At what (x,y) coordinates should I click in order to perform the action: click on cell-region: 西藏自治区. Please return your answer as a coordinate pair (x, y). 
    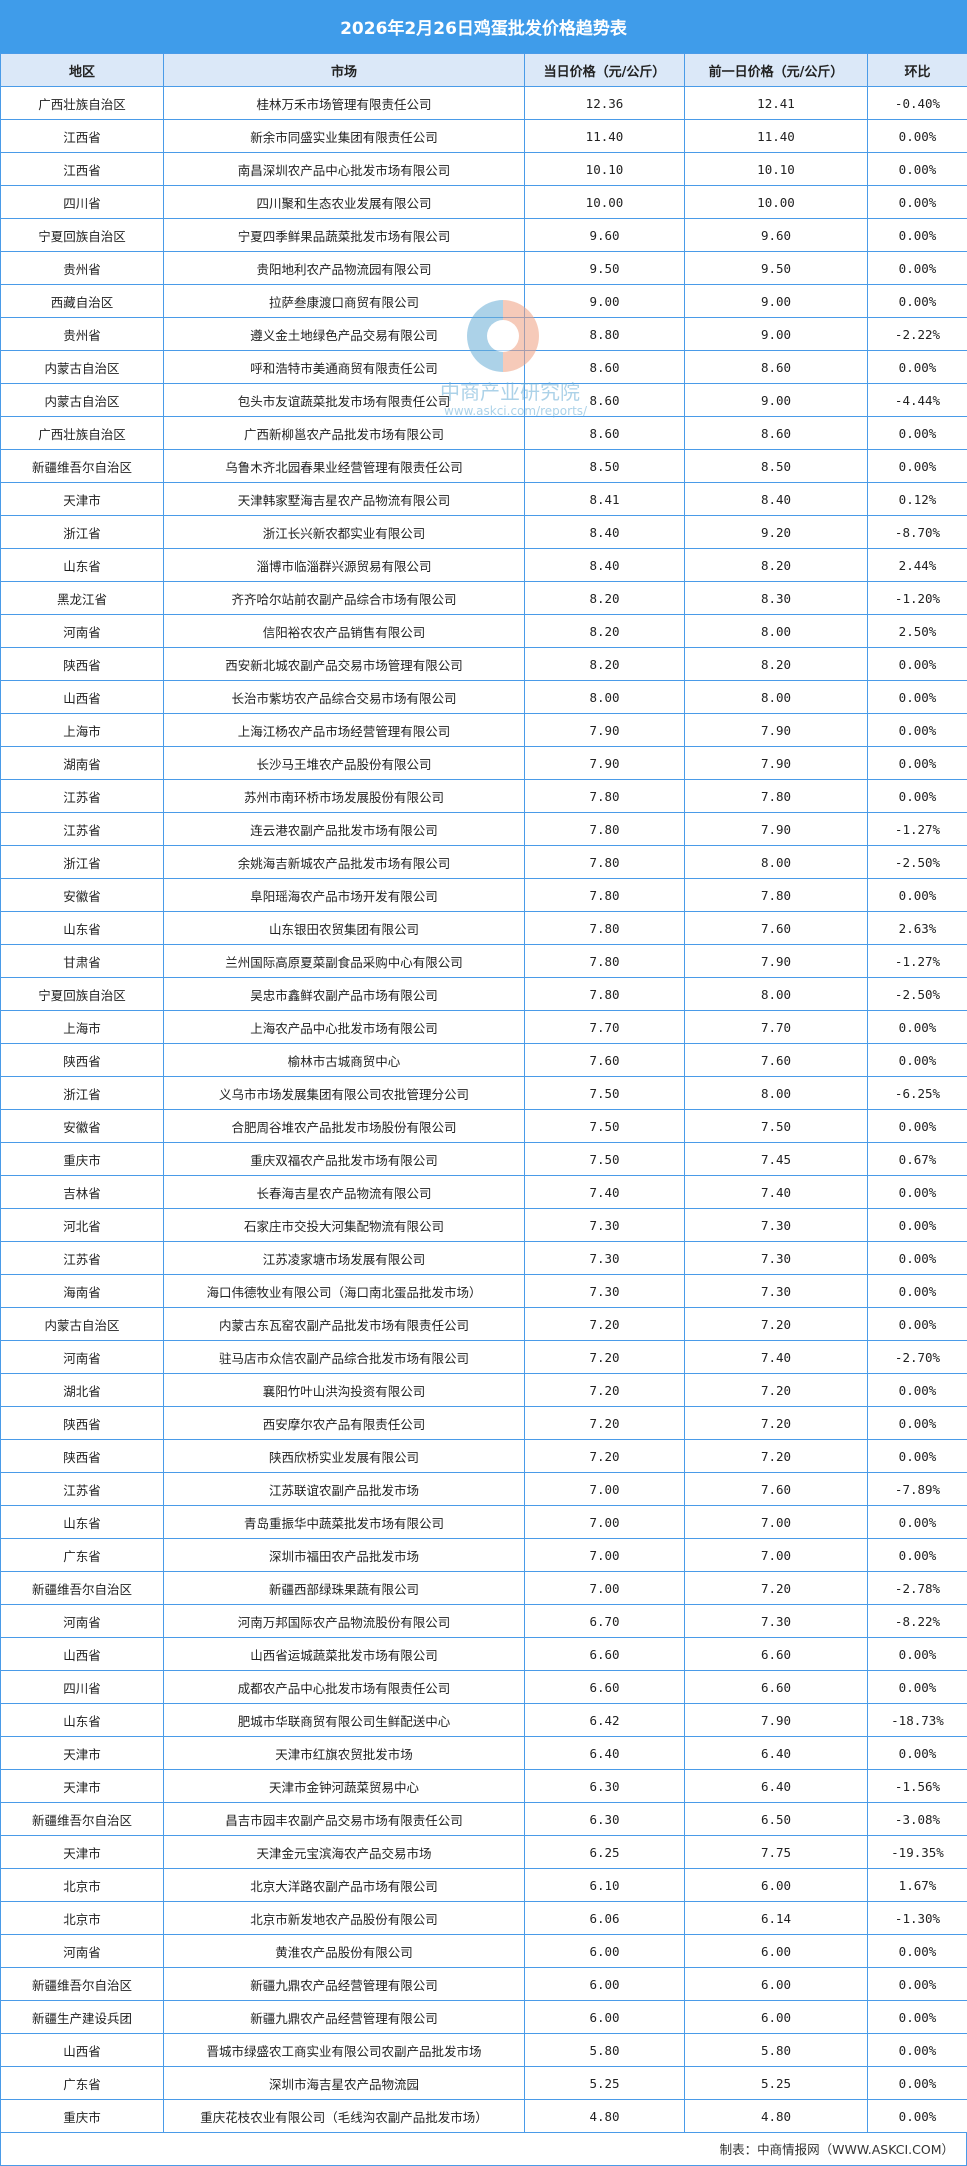
    Looking at the image, I should click on (82, 301).